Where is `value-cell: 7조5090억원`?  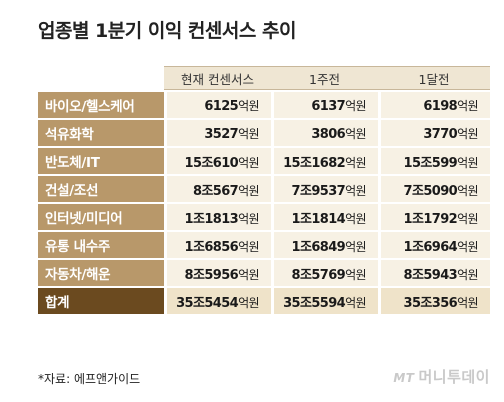 value-cell: 7조5090억원 is located at coordinates (434, 189).